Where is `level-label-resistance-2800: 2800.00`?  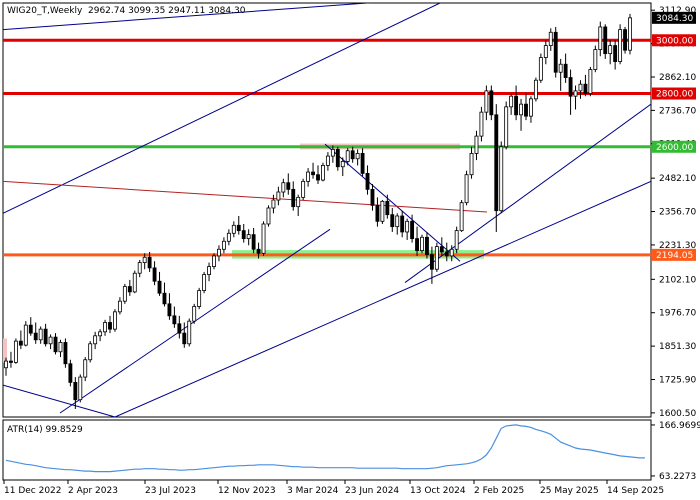
level-label-resistance-2800: 2800.00 is located at coordinates (674, 95).